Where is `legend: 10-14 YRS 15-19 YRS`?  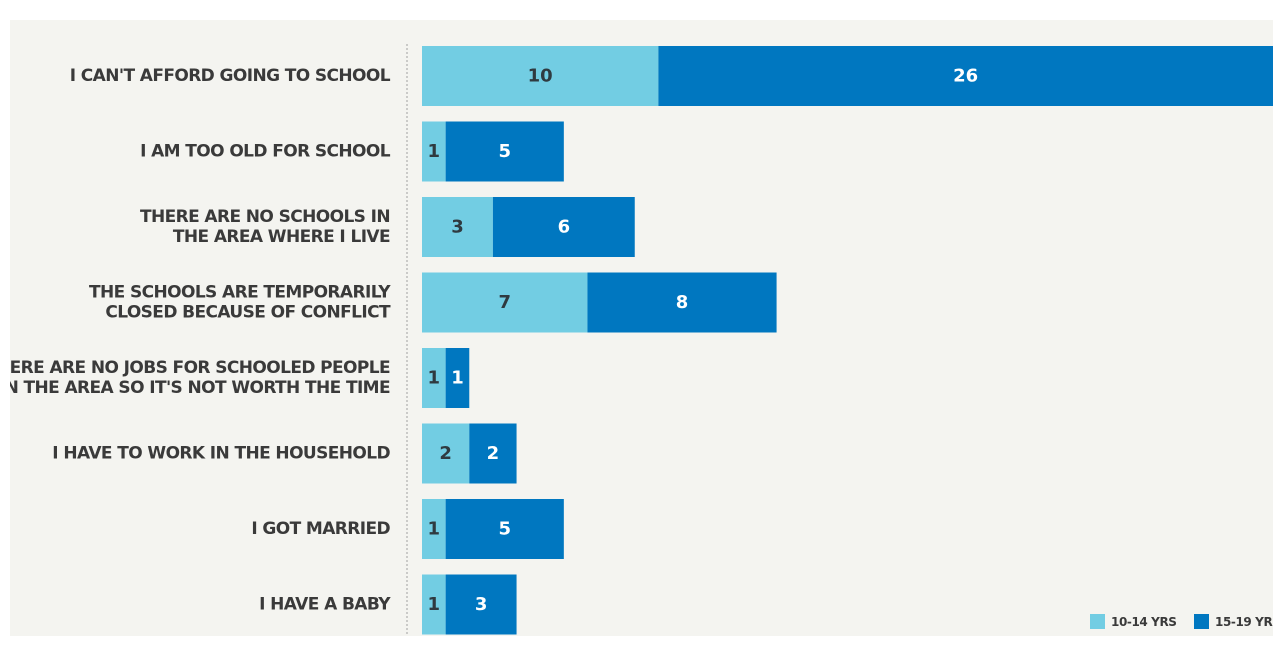 legend: 10-14 YRS 15-19 YRS is located at coordinates (1181, 621).